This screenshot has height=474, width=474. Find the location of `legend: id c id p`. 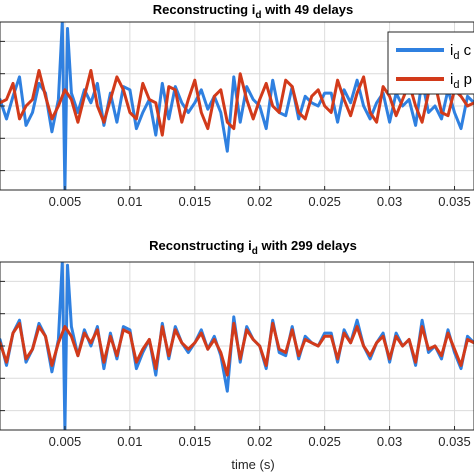

legend: id c id p is located at coordinates (430, 63).